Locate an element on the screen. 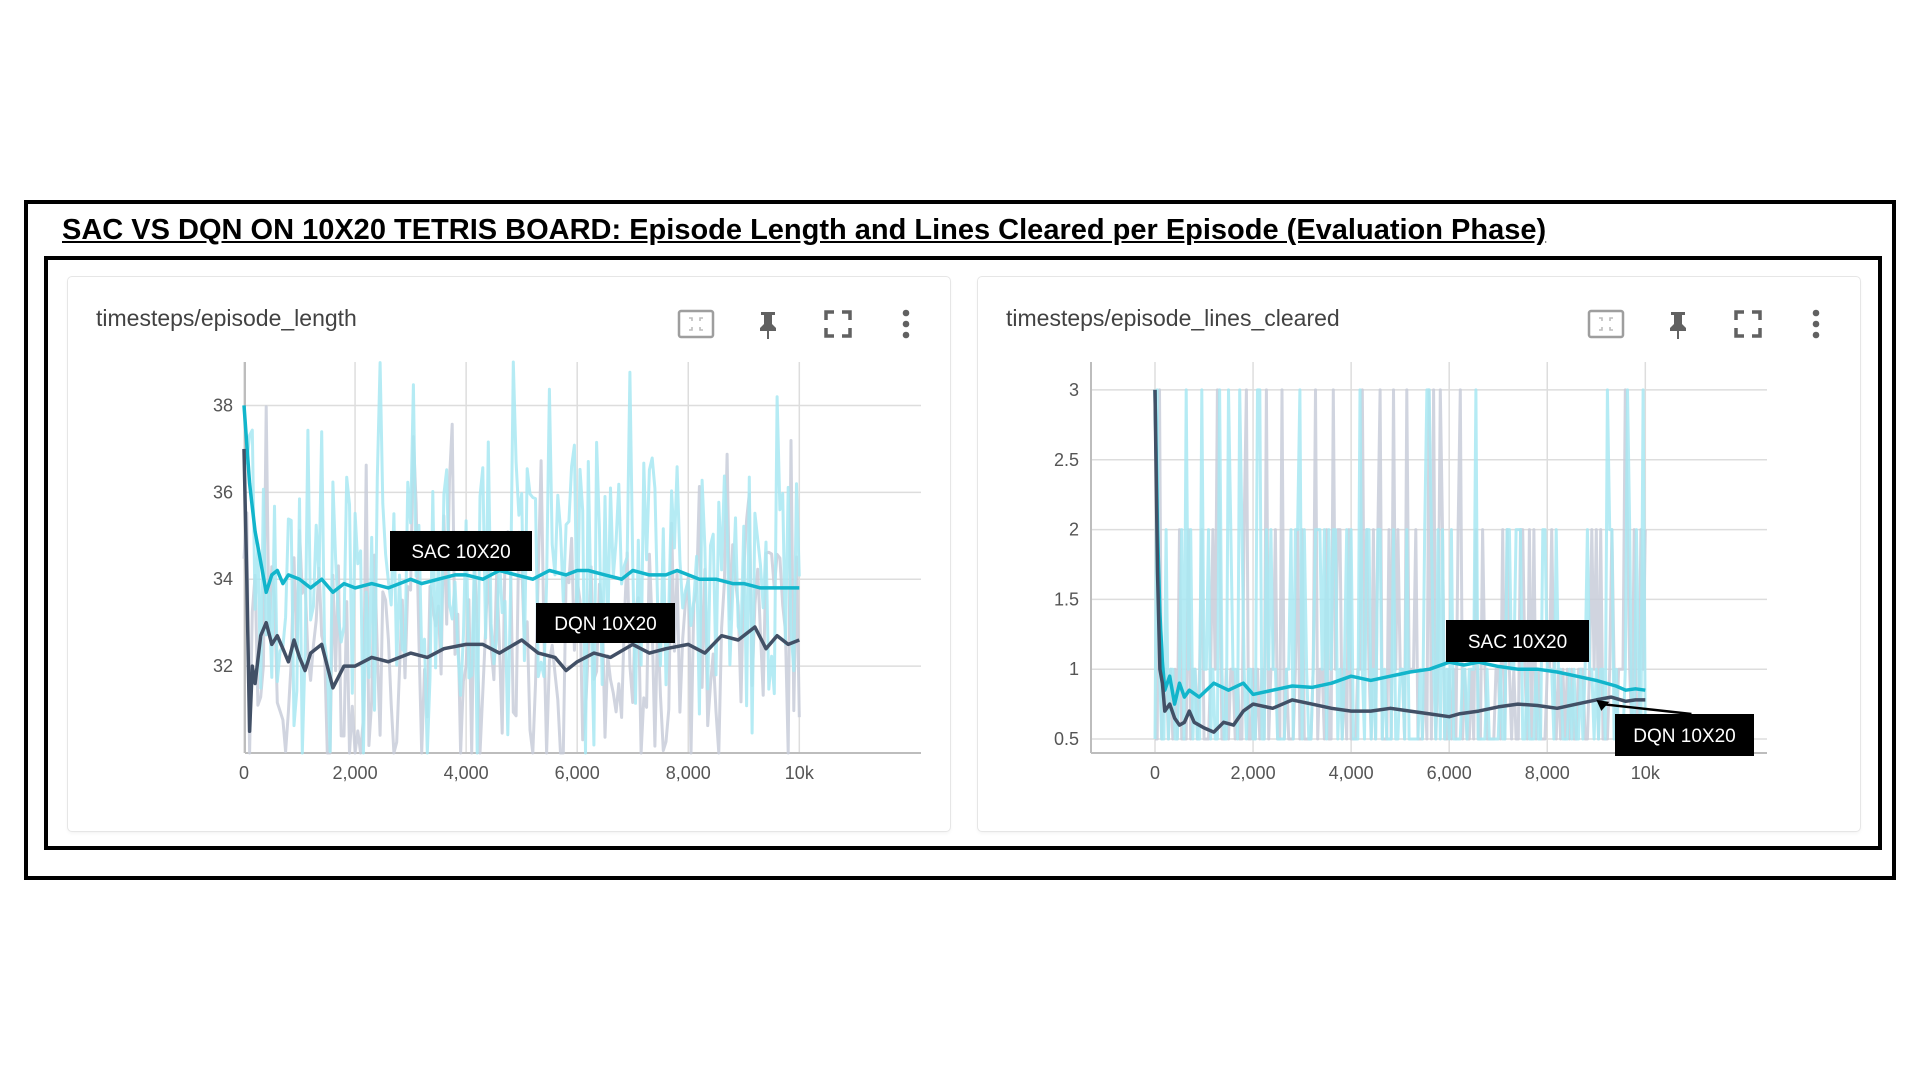 Image resolution: width=1920 pixels, height=1080 pixels. y-tick-label: 2.5 is located at coordinates (1066, 460).